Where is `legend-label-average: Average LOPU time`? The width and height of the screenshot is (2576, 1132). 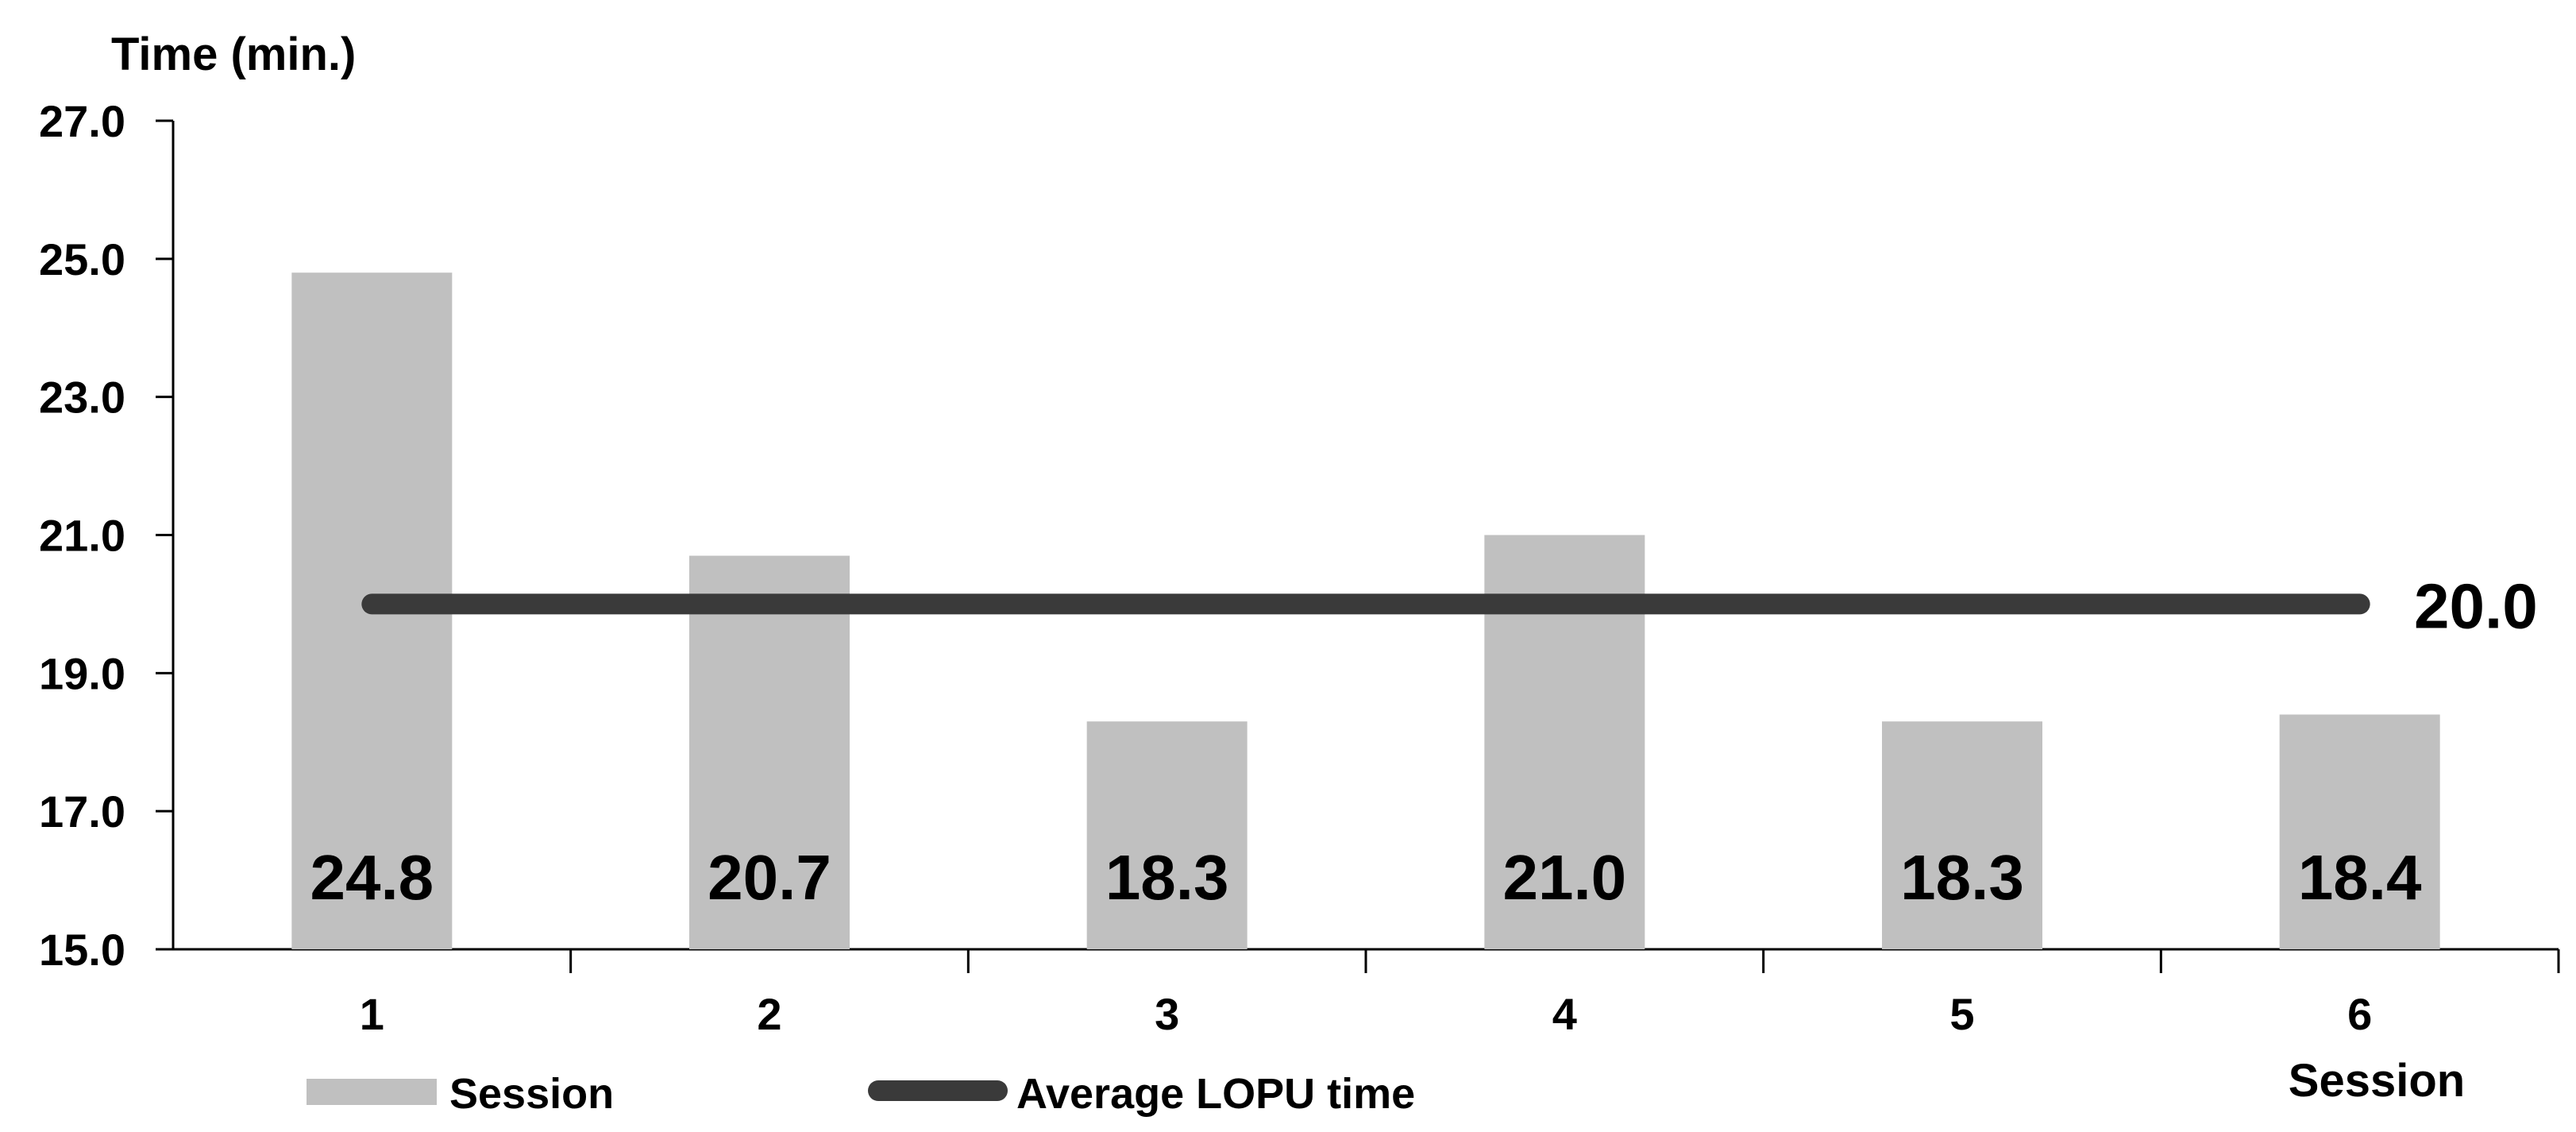 legend-label-average: Average LOPU time is located at coordinates (1215, 1094).